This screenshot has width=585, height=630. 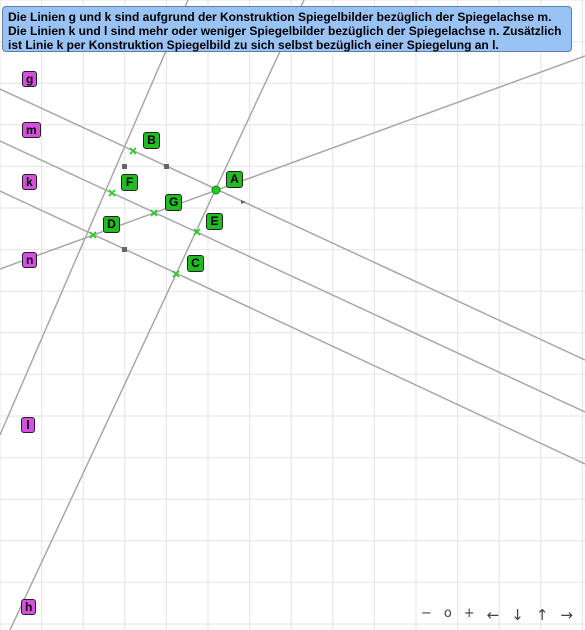 What do you see at coordinates (447, 613) in the screenshot?
I see `zoom-reset-button: o` at bounding box center [447, 613].